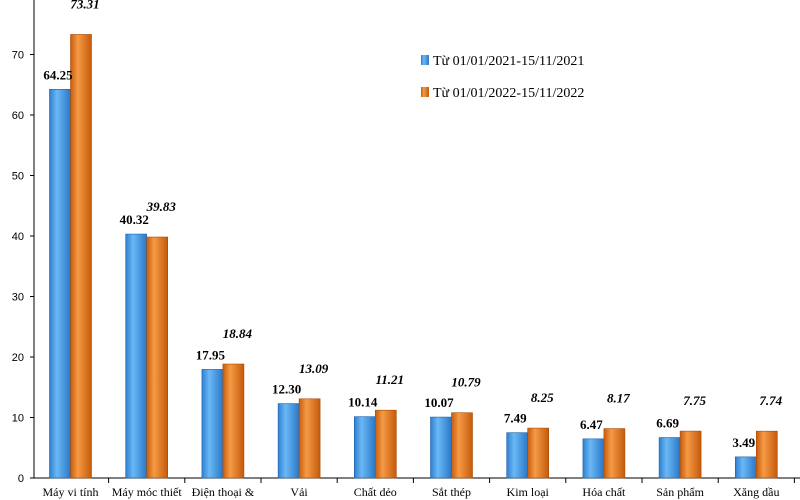  Describe the element at coordinates (58, 74) in the screenshot. I see `data-label-series-1: 64.25` at that location.